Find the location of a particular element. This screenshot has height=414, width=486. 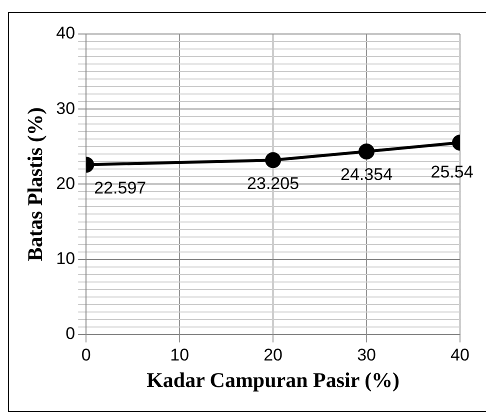

data-label: 22.597 is located at coordinates (120, 188).